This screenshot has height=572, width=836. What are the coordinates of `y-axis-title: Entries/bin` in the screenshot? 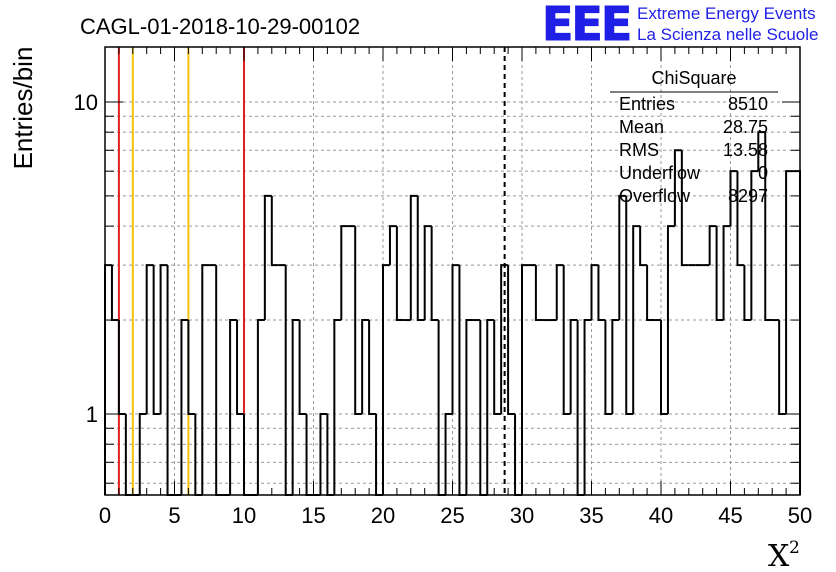 It's located at (23, 108).